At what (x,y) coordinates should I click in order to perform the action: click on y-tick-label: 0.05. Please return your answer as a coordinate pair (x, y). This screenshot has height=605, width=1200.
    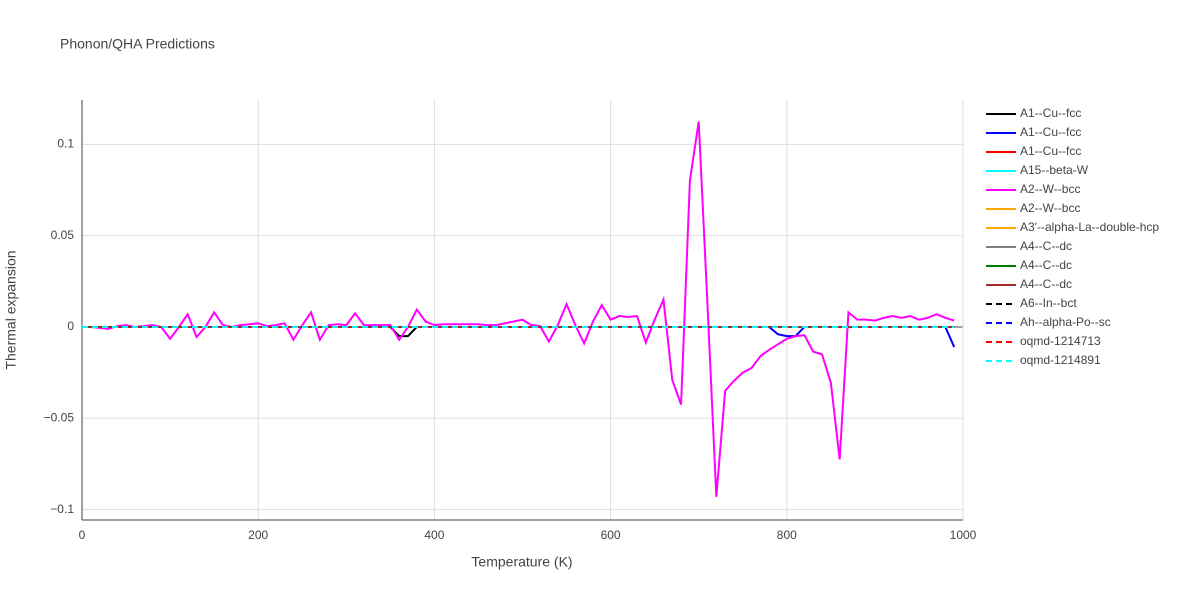
    Looking at the image, I should click on (63, 235).